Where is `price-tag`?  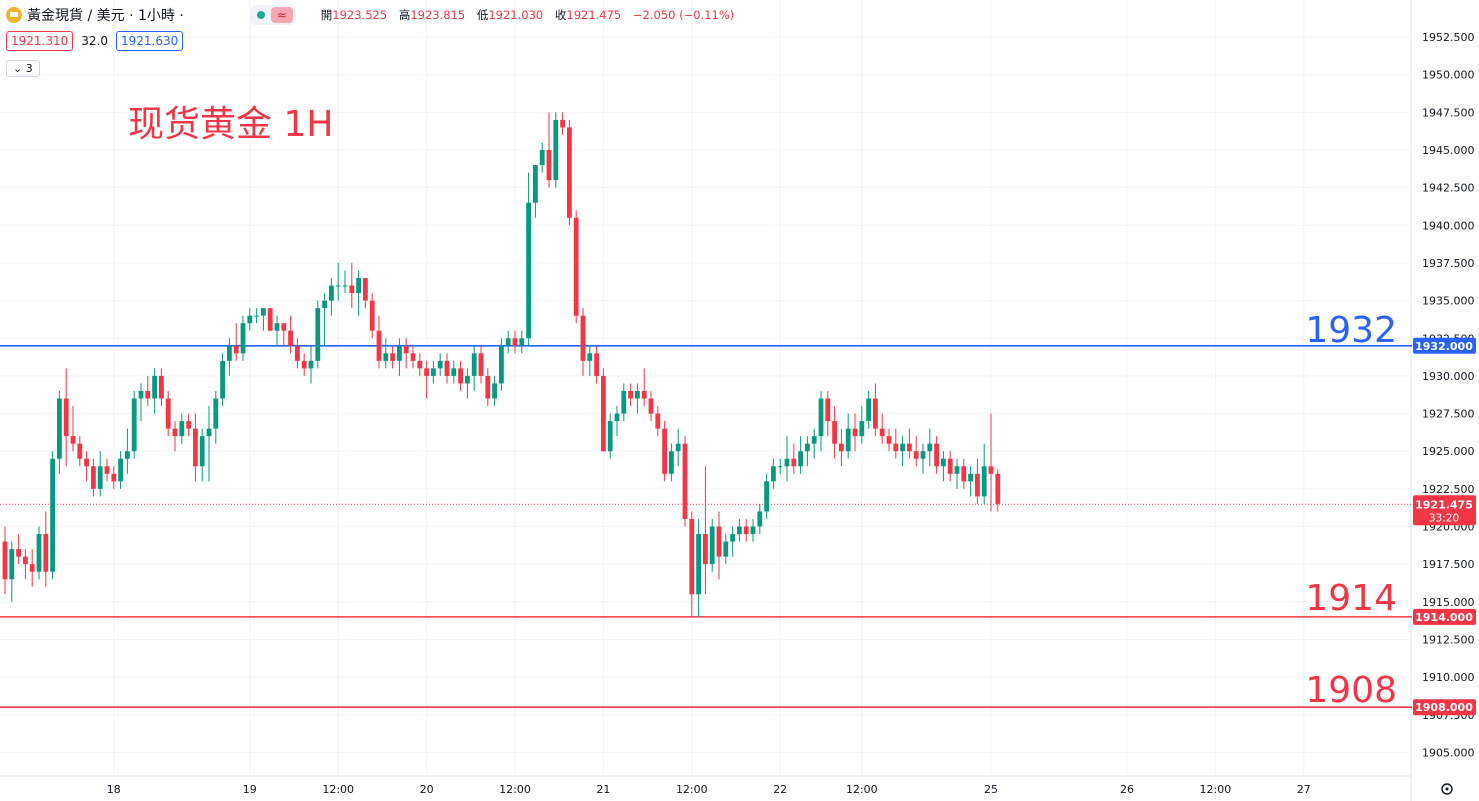
price-tag is located at coordinates (1444, 616).